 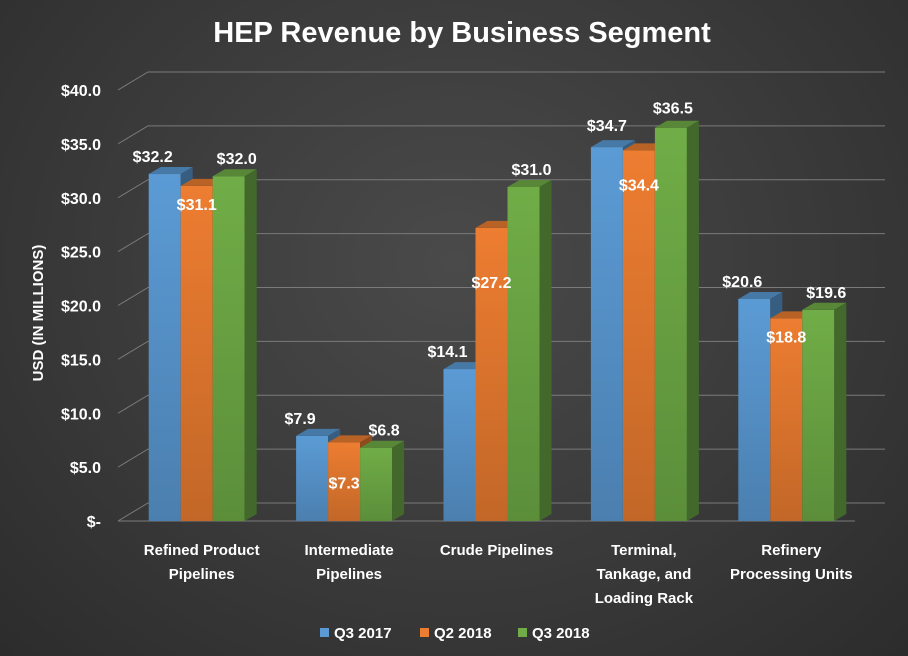 What do you see at coordinates (644, 574) in the screenshot?
I see `x-tick-label: Tankage, and` at bounding box center [644, 574].